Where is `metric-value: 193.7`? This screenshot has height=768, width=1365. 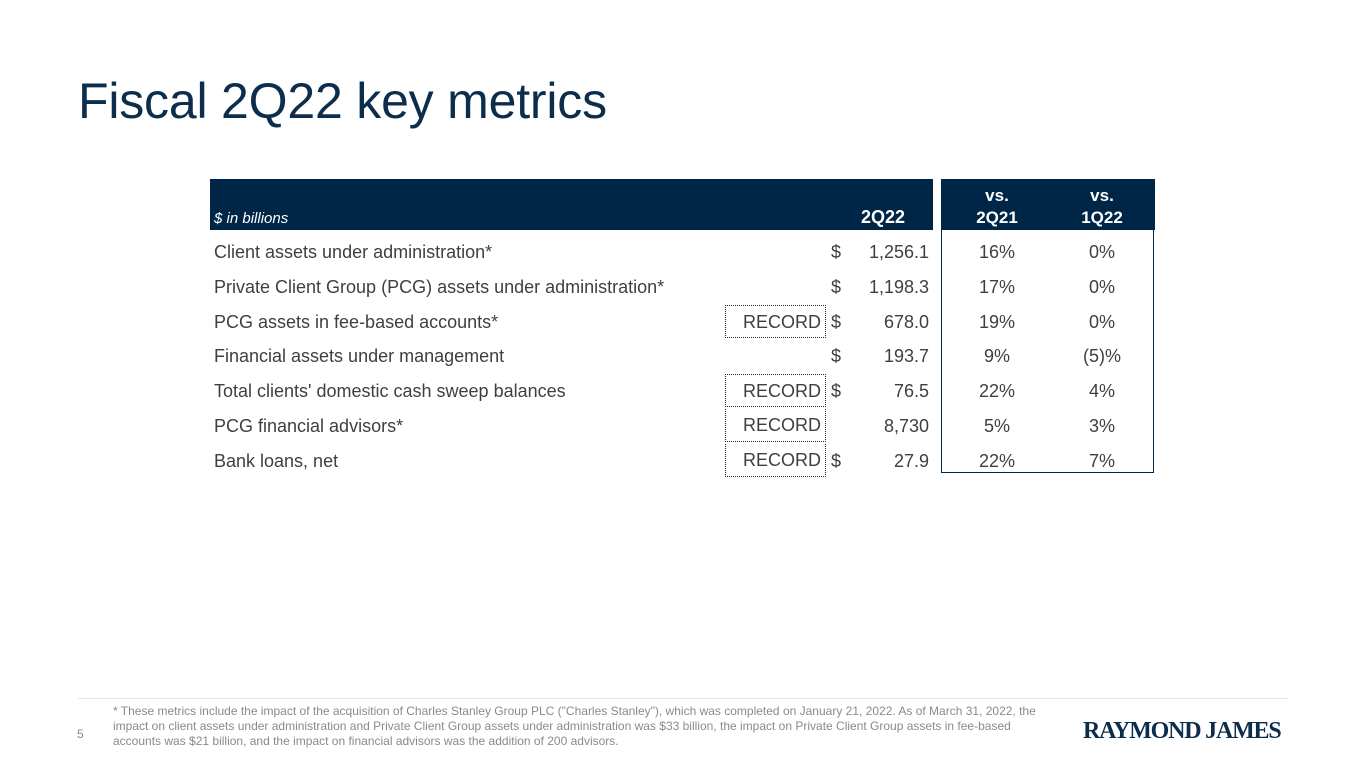 metric-value: 193.7 is located at coordinates (906, 356).